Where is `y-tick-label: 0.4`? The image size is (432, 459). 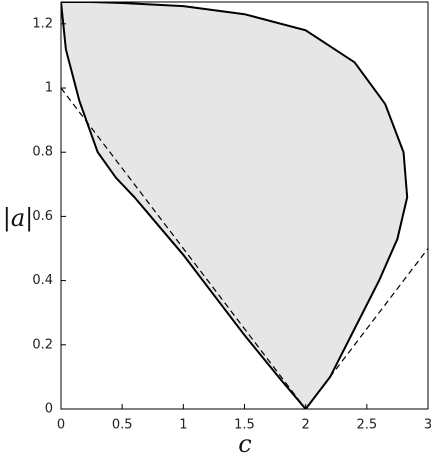 y-tick-label: 0.4 is located at coordinates (42, 280).